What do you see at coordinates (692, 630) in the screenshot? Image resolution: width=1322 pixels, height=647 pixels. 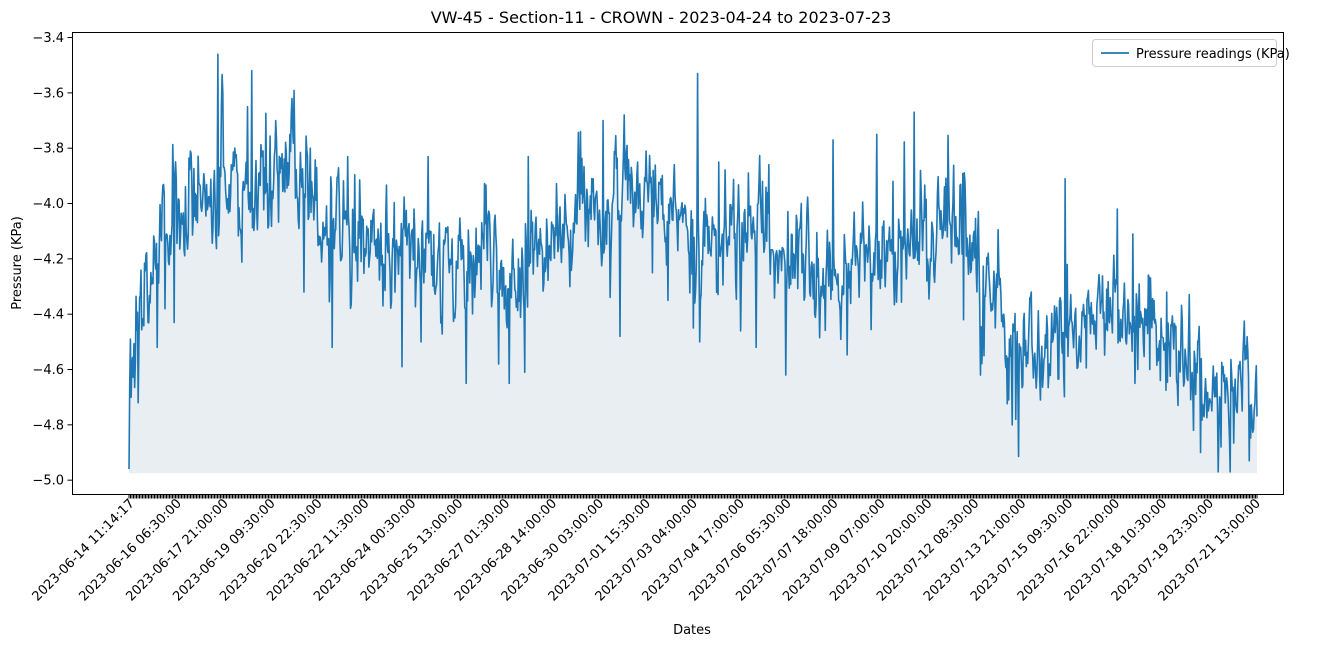 I see `x-axis-label: Dates` at bounding box center [692, 630].